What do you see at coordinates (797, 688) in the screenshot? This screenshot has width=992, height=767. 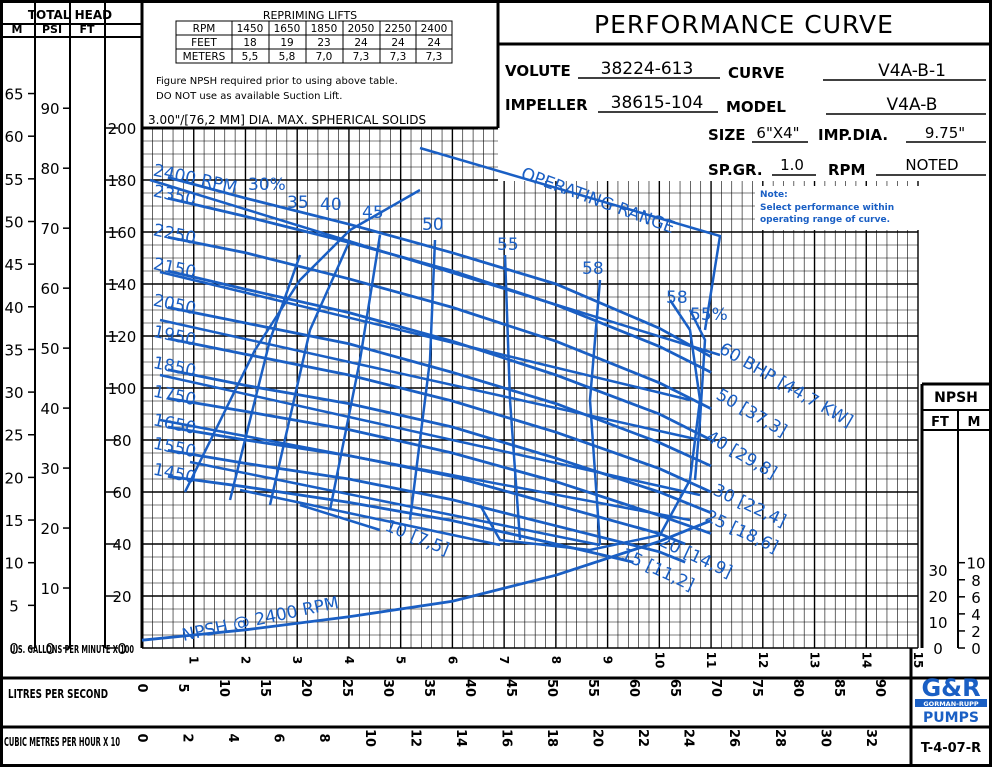 I see `x2-tick-label: 80` at bounding box center [797, 688].